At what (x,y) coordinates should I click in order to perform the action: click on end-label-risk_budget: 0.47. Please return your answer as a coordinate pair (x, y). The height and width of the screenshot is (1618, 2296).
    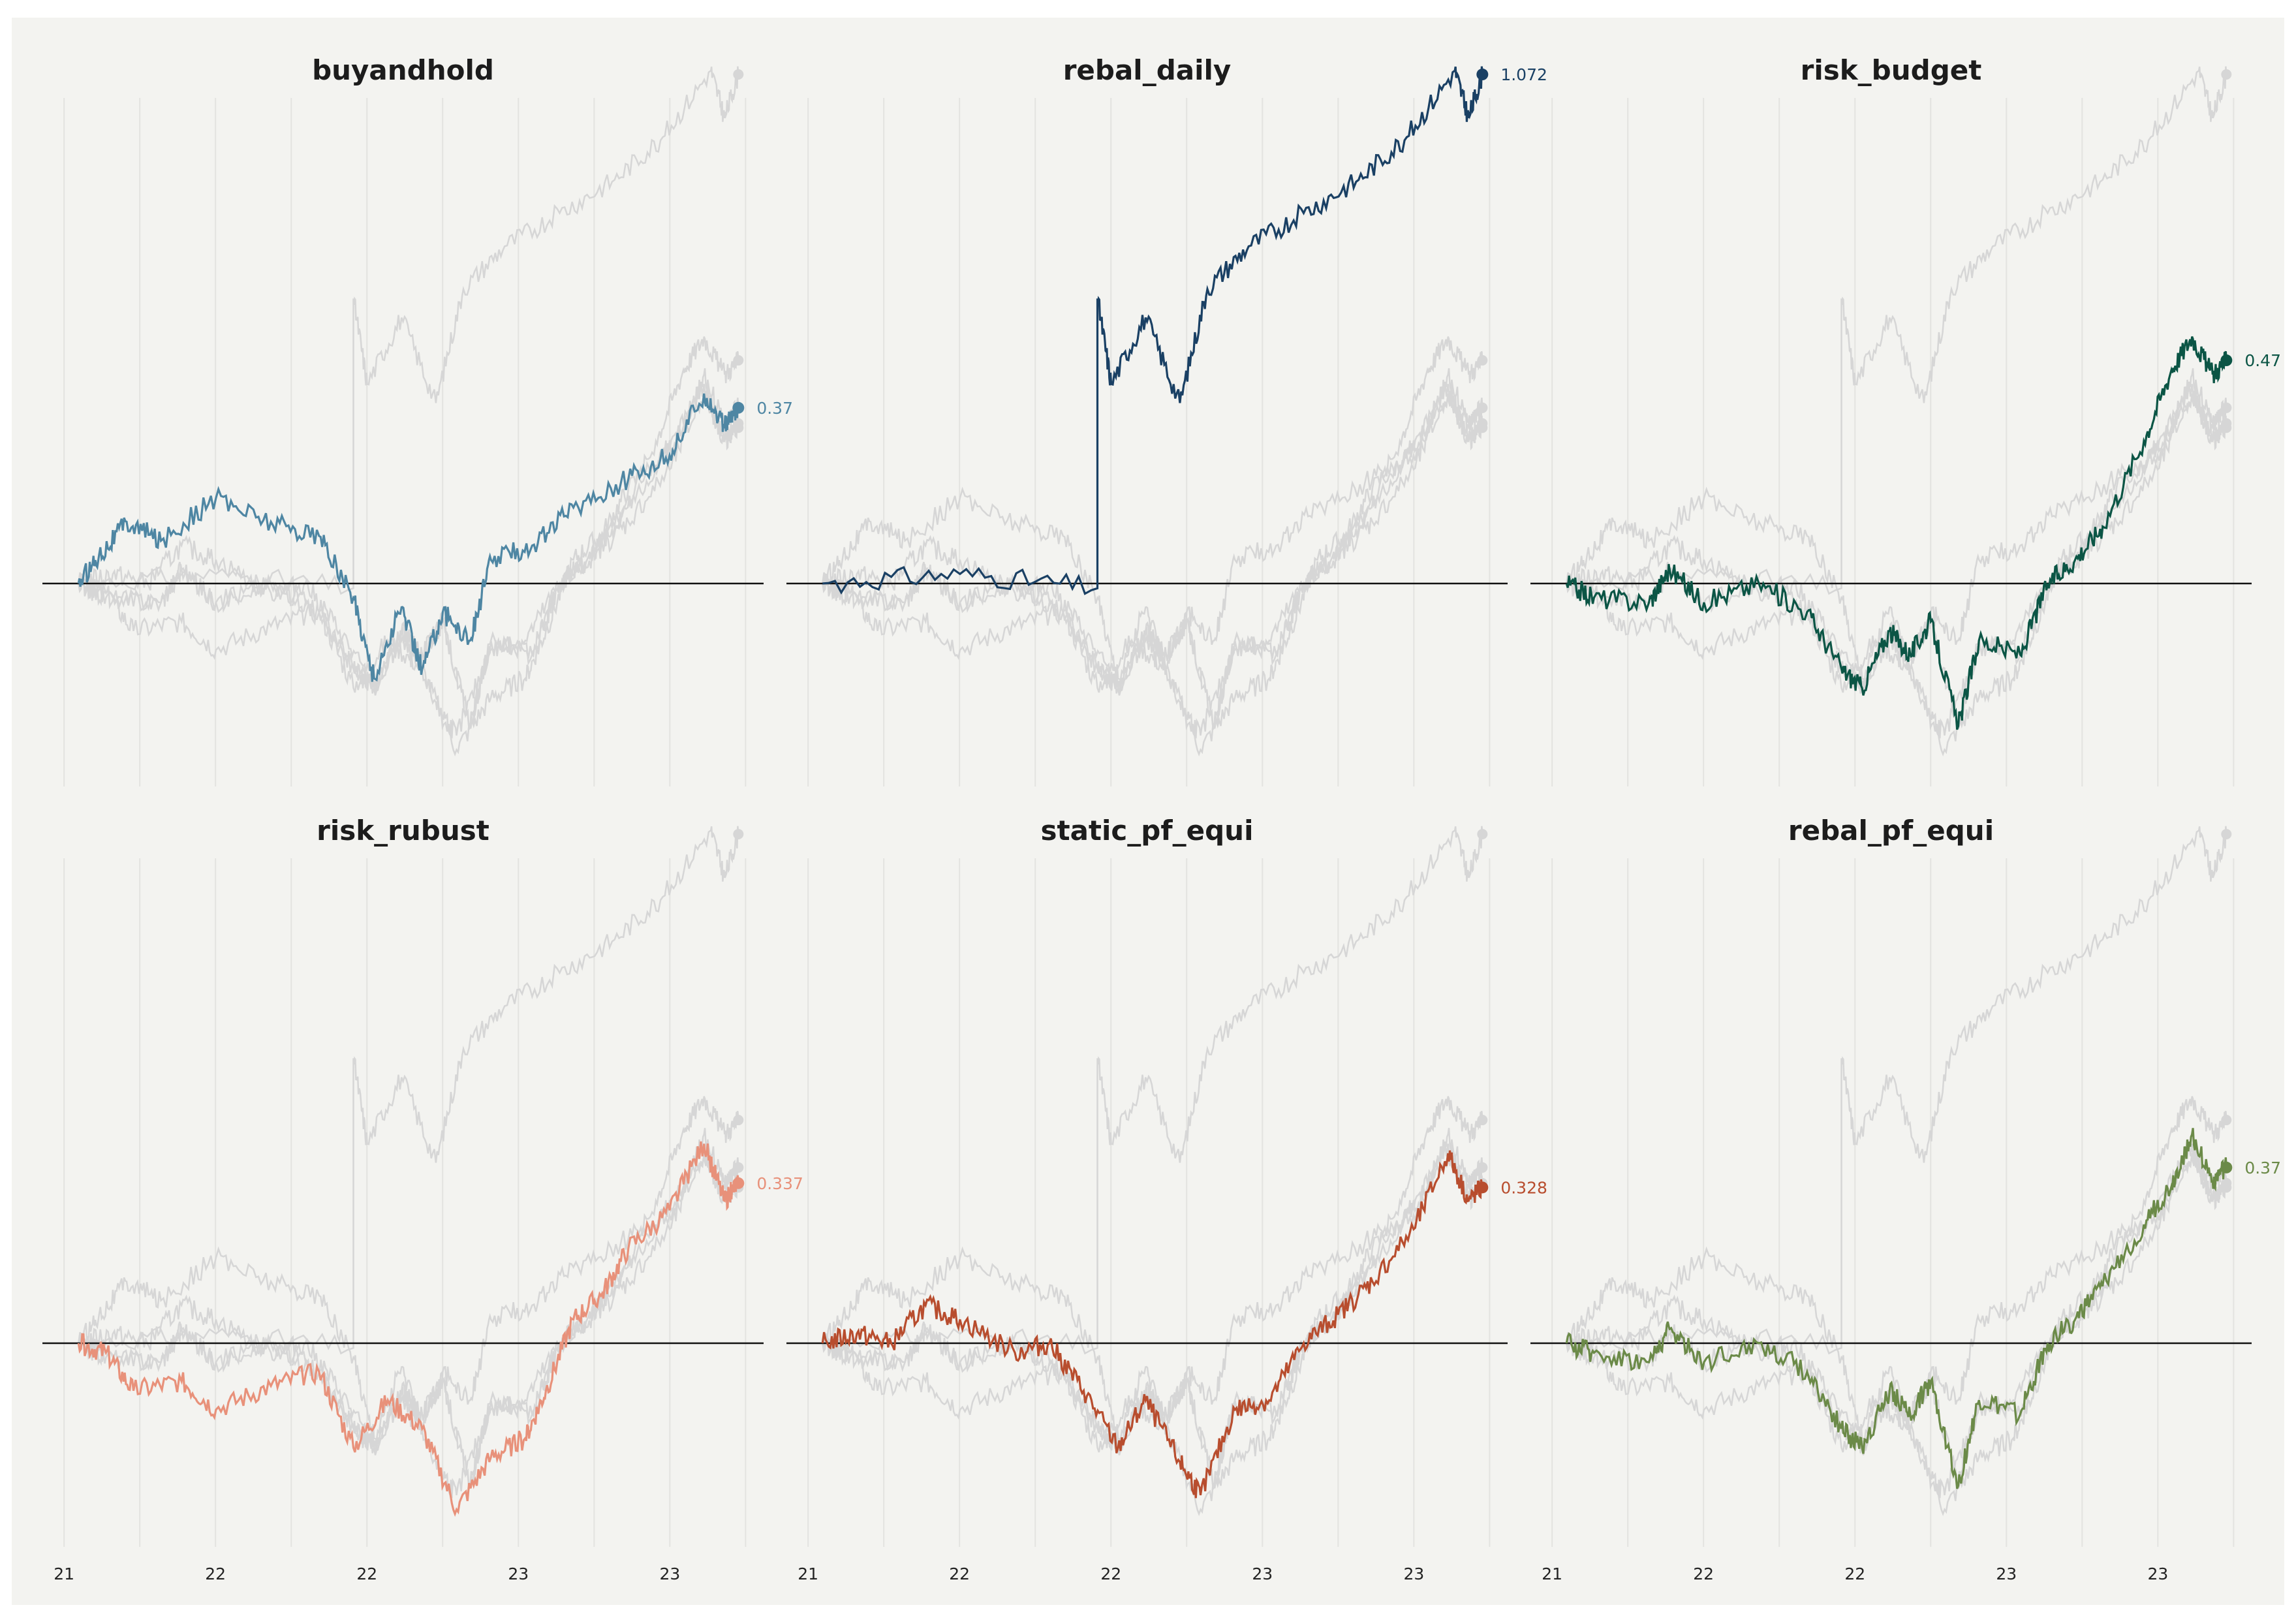
    Looking at the image, I should click on (2262, 360).